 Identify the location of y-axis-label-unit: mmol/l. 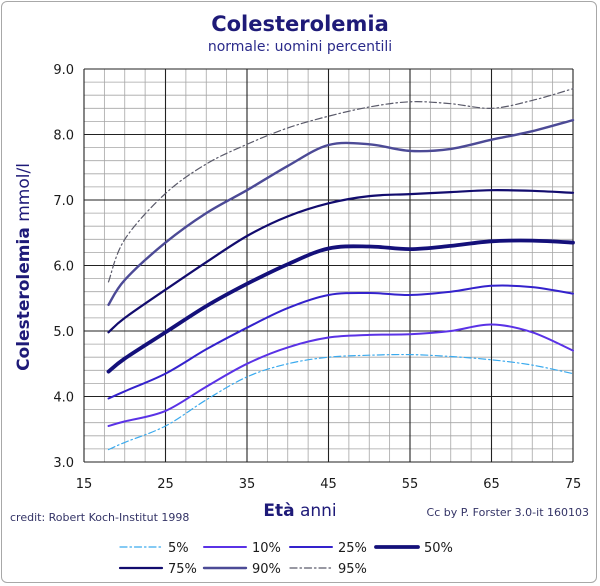
(24, 195).